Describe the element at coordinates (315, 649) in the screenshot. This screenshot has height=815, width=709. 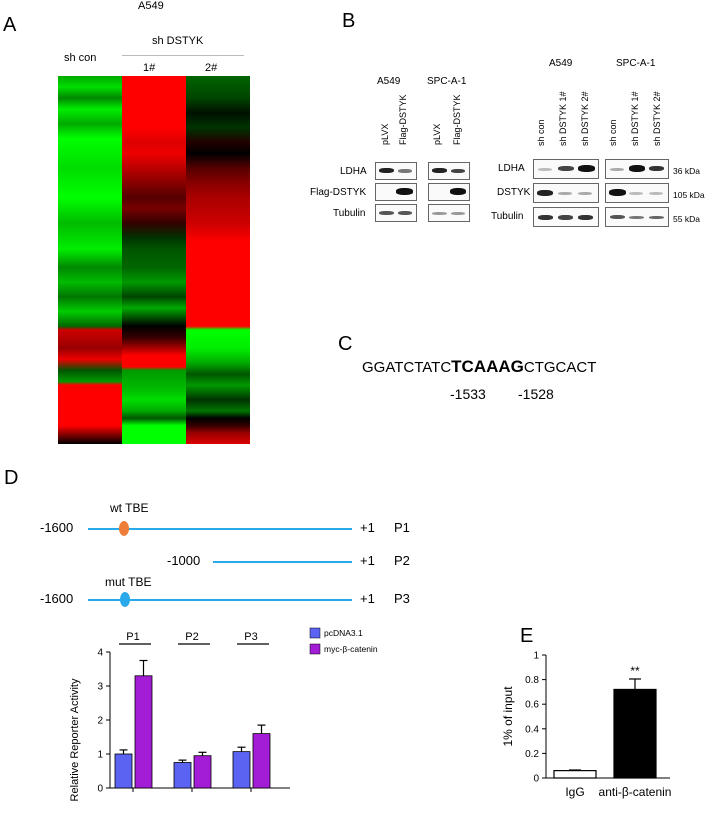
I see `legend-swatch` at that location.